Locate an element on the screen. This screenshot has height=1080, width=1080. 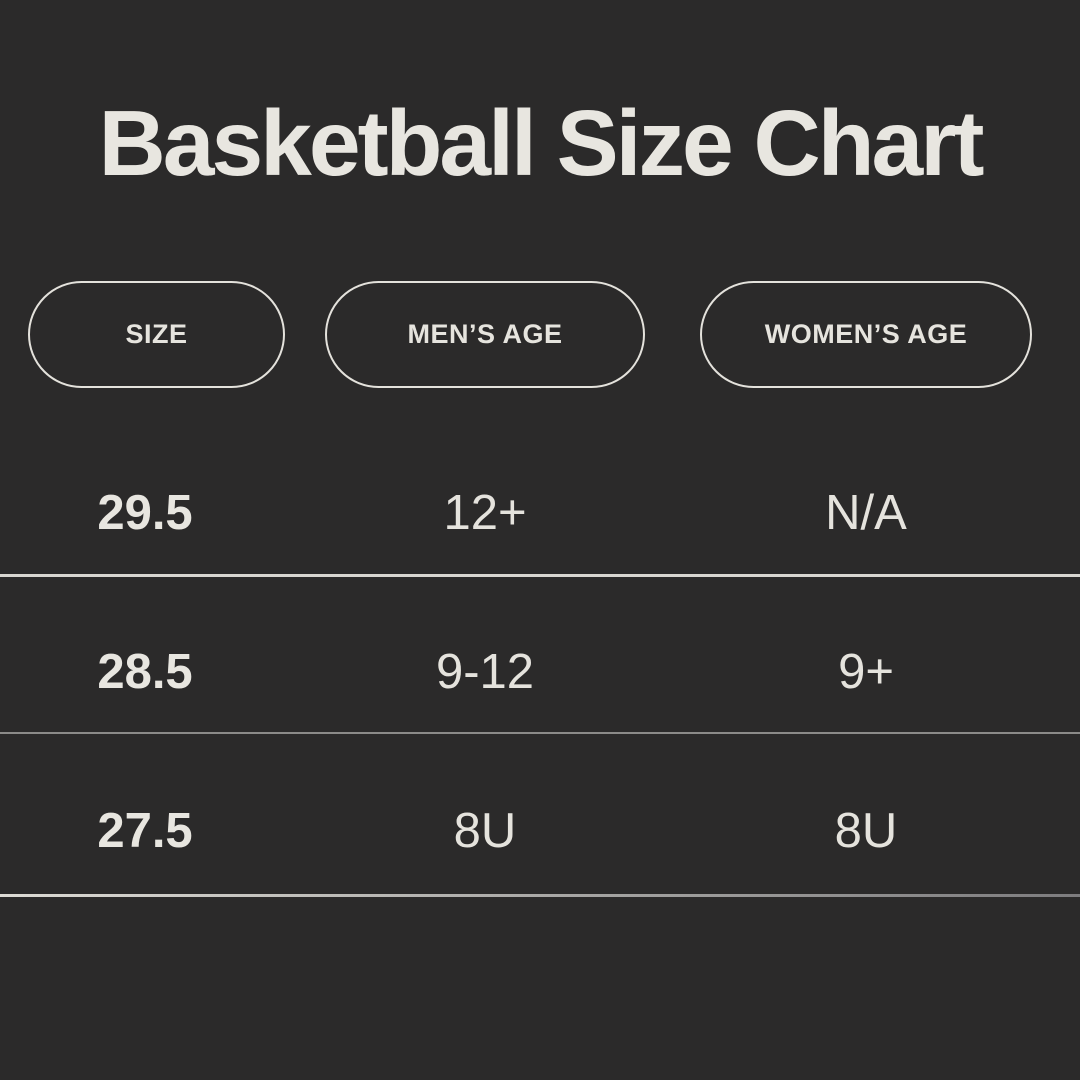
cell-mens-age: 8U is located at coordinates (485, 831).